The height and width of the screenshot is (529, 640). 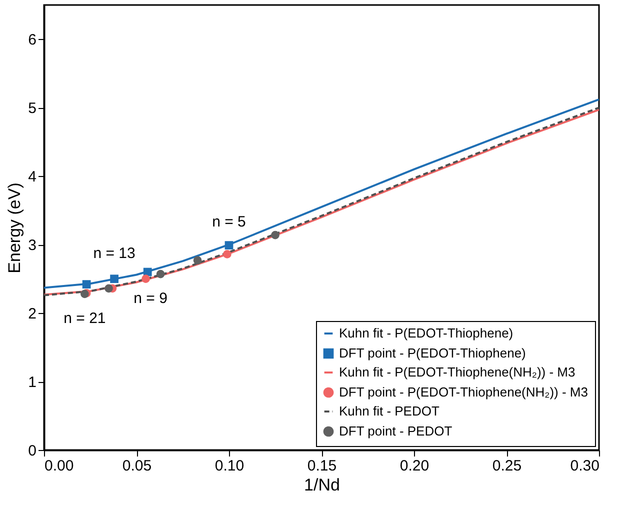 I want to click on annotation: n = 9, so click(x=151, y=299).